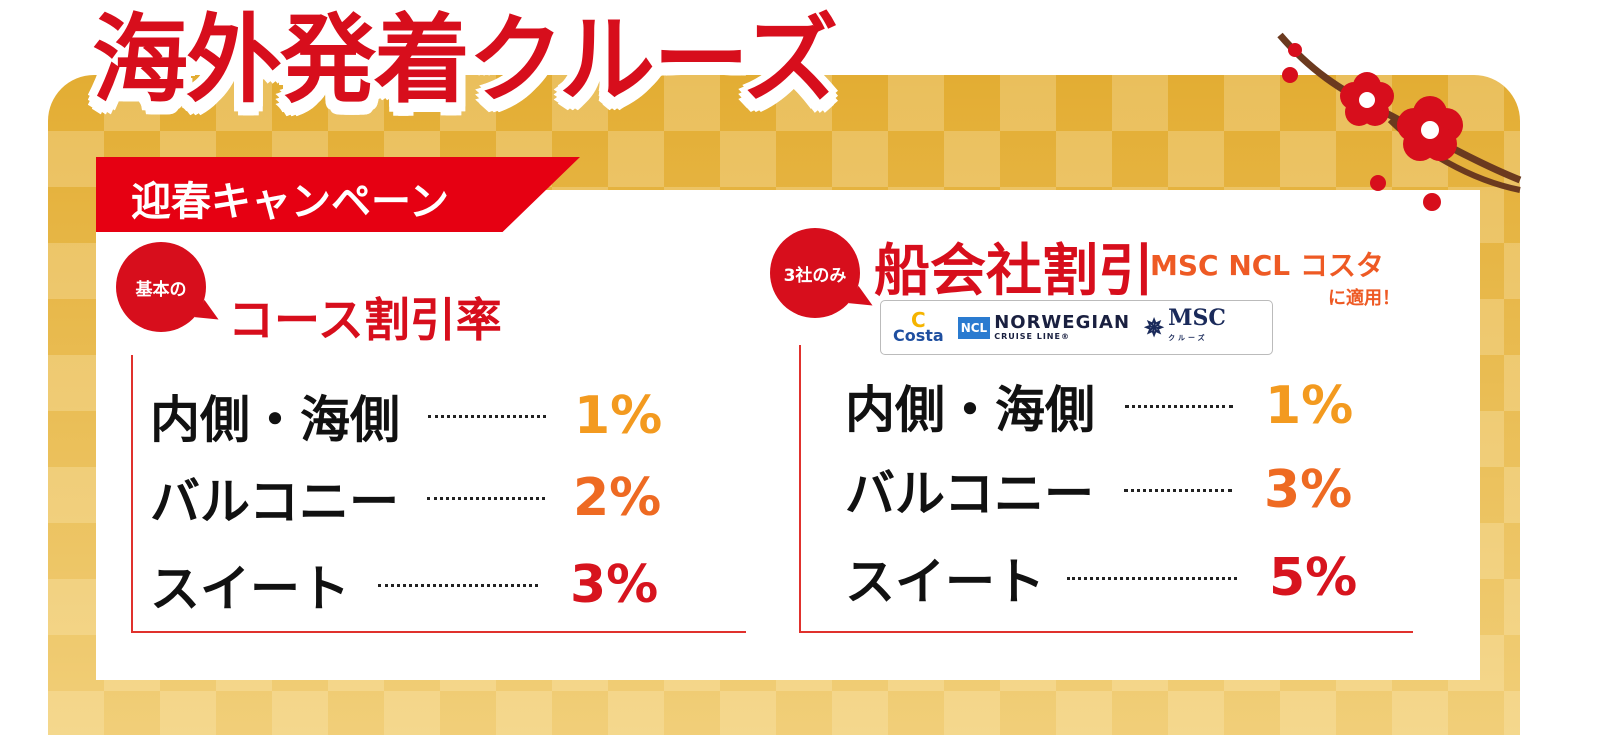 This screenshot has width=1598, height=735. I want to click on three-lines-bubble-label: 3社のみ, so click(815, 275).